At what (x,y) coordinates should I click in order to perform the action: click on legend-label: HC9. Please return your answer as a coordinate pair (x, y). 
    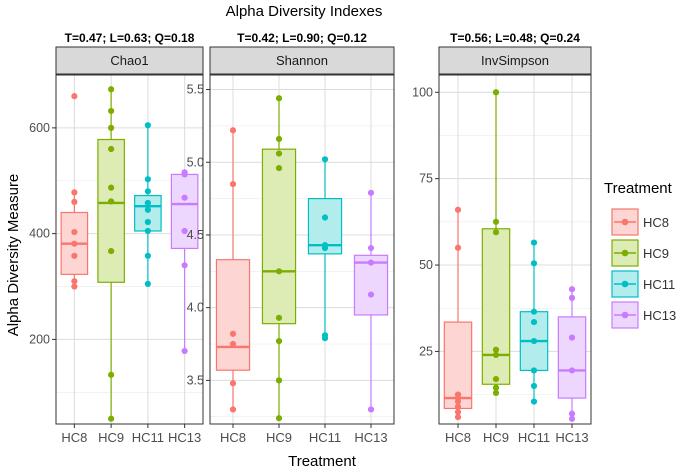
    Looking at the image, I should click on (656, 253).